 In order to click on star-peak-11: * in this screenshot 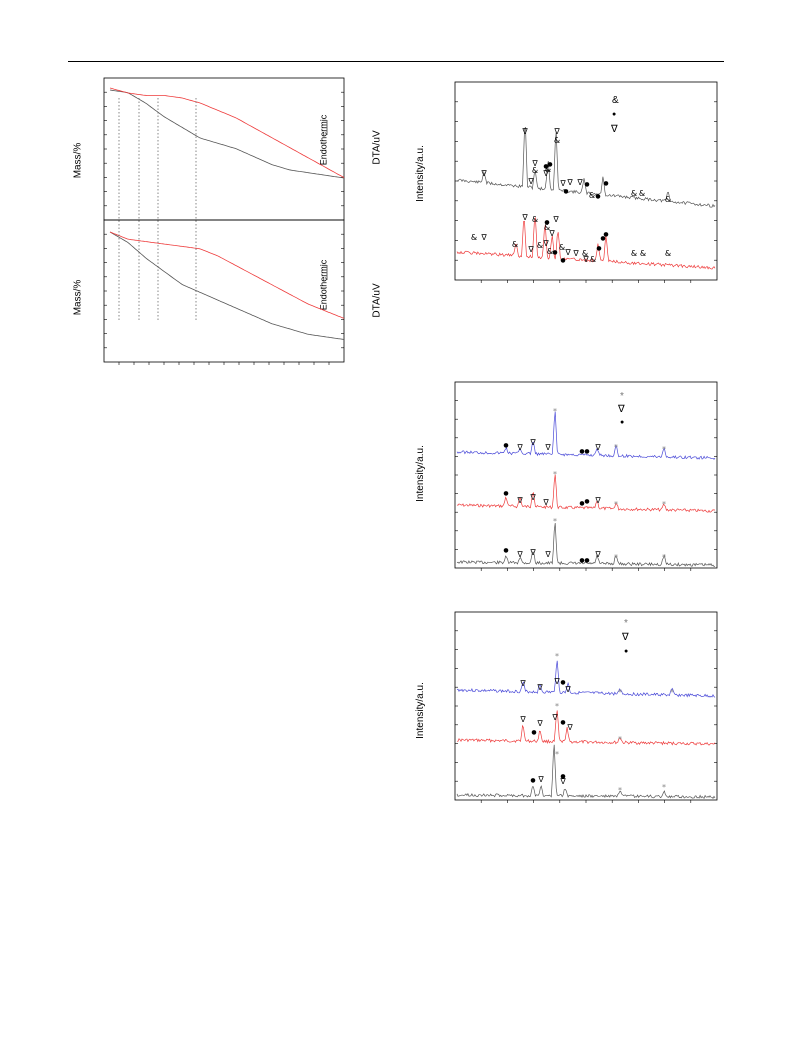, I will do `click(557, 754)`.